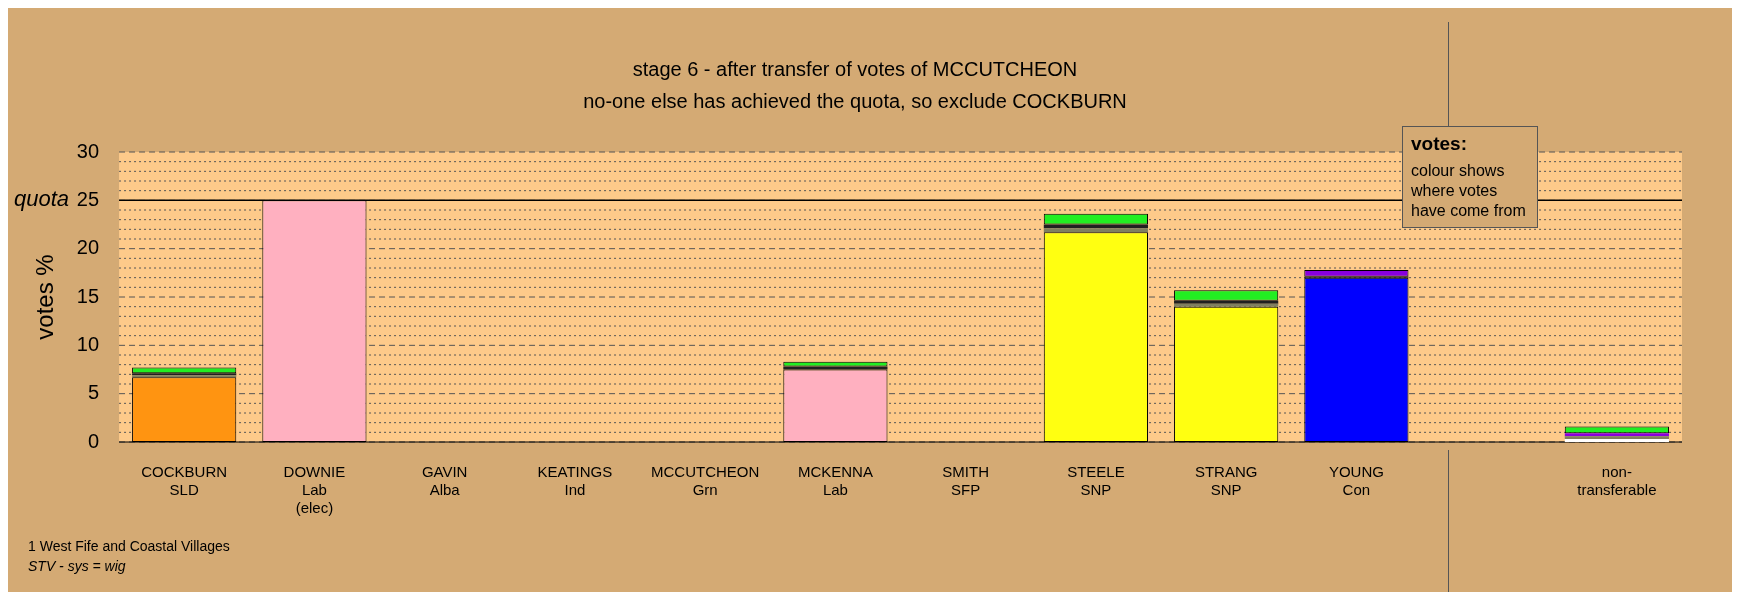 This screenshot has height=600, width=1740. What do you see at coordinates (575, 481) in the screenshot?
I see `x-tick-label: KEATINGS Ind` at bounding box center [575, 481].